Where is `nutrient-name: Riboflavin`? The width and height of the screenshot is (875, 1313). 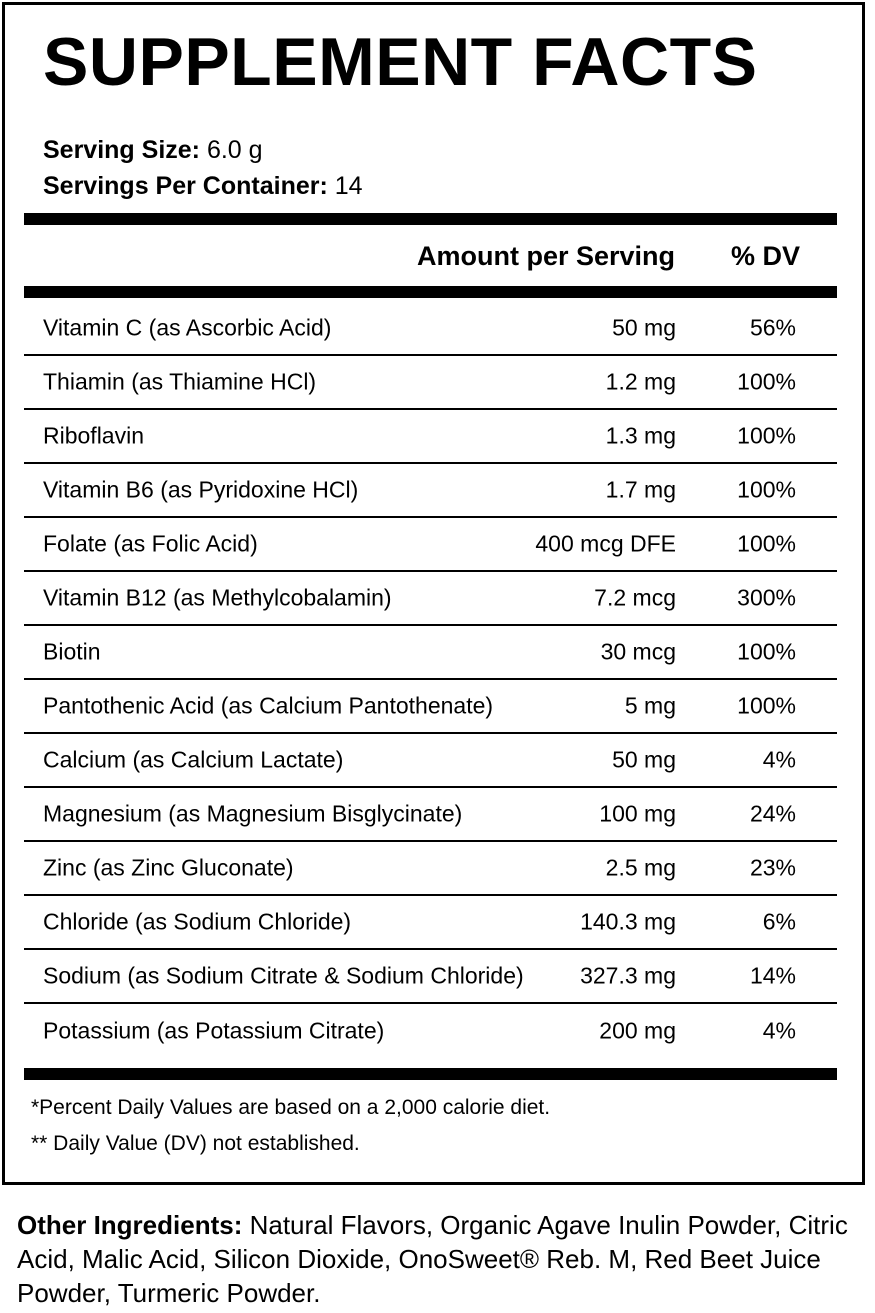 nutrient-name: Riboflavin is located at coordinates (93, 435).